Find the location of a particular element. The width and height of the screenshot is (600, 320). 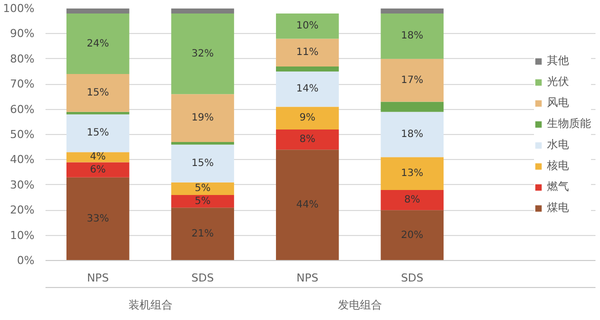

data-label: 11% is located at coordinates (307, 52).